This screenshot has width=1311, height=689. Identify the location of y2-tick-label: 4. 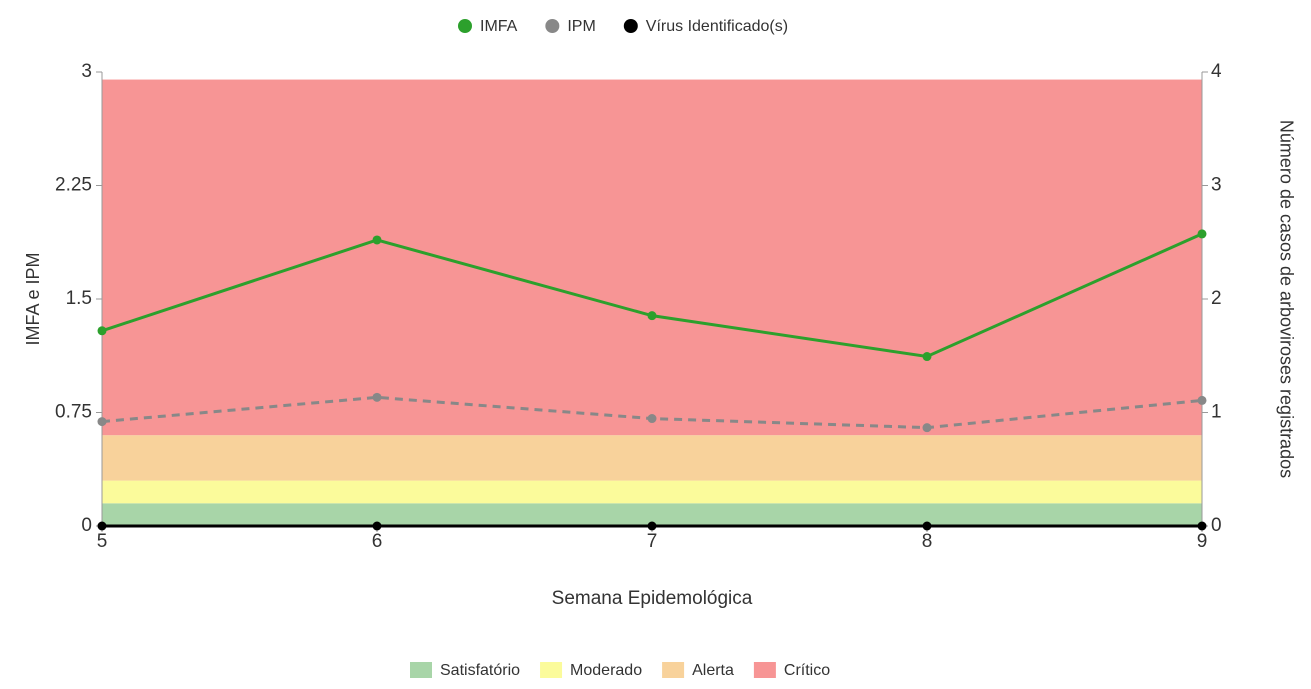
(1216, 71).